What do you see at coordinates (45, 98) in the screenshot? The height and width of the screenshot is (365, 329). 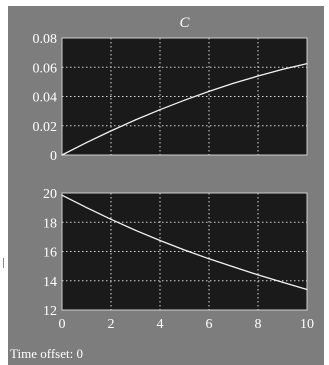 I see `y-tick-label: 0.04` at bounding box center [45, 98].